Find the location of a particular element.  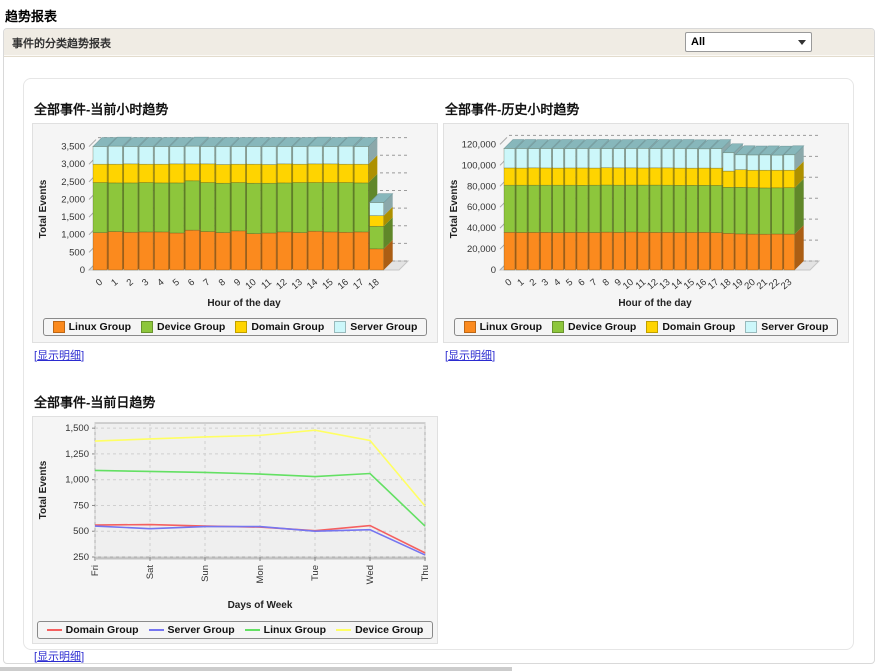

svg-text: 14 is located at coordinates (312, 284).